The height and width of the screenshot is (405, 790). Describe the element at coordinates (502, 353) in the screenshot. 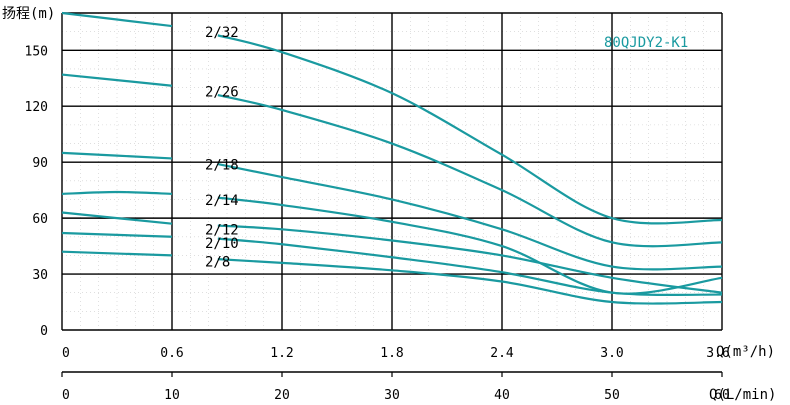

I see `x-tick-label-m3h: 2.4` at that location.